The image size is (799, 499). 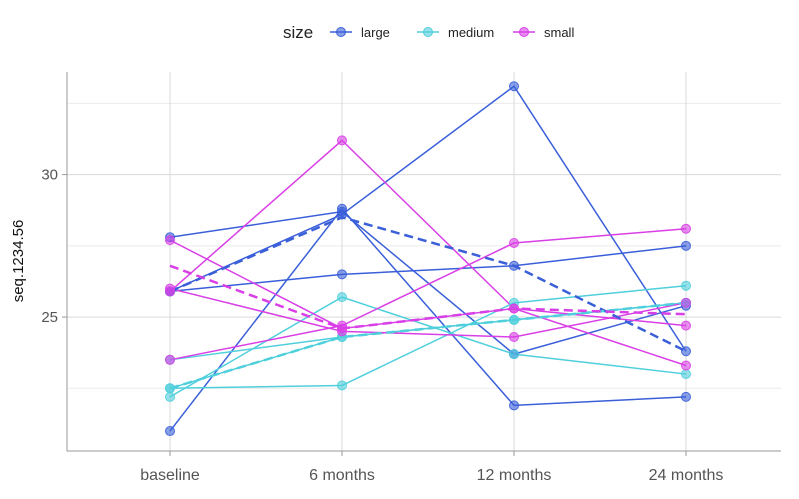 I want to click on y-tick-label: 25, so click(x=49, y=317).